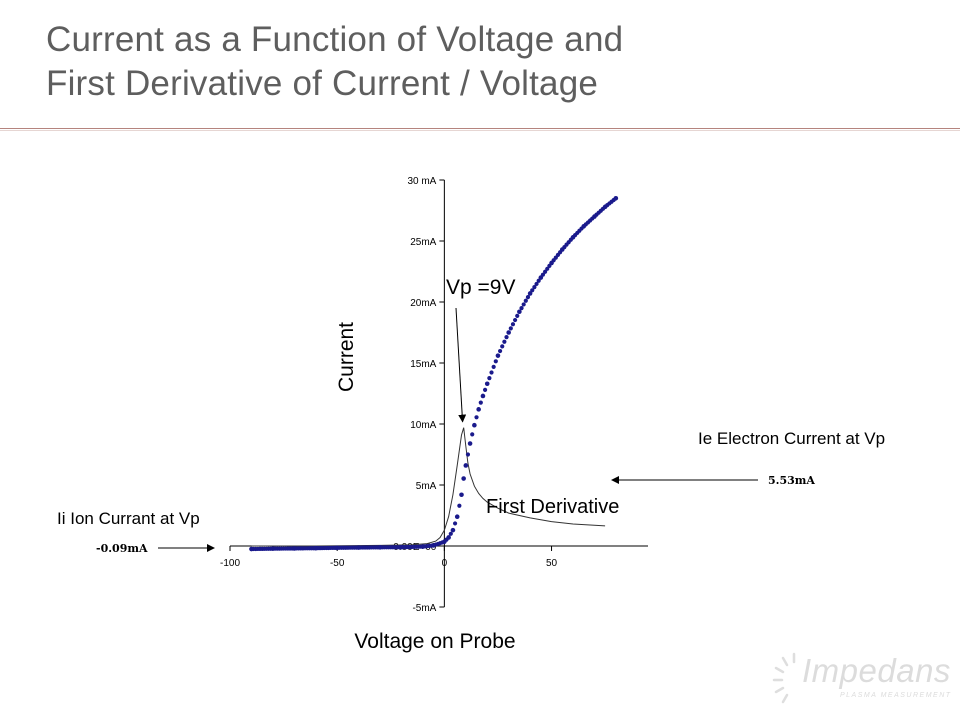  I want to click on y-tick-label: 5mA, so click(426, 486).